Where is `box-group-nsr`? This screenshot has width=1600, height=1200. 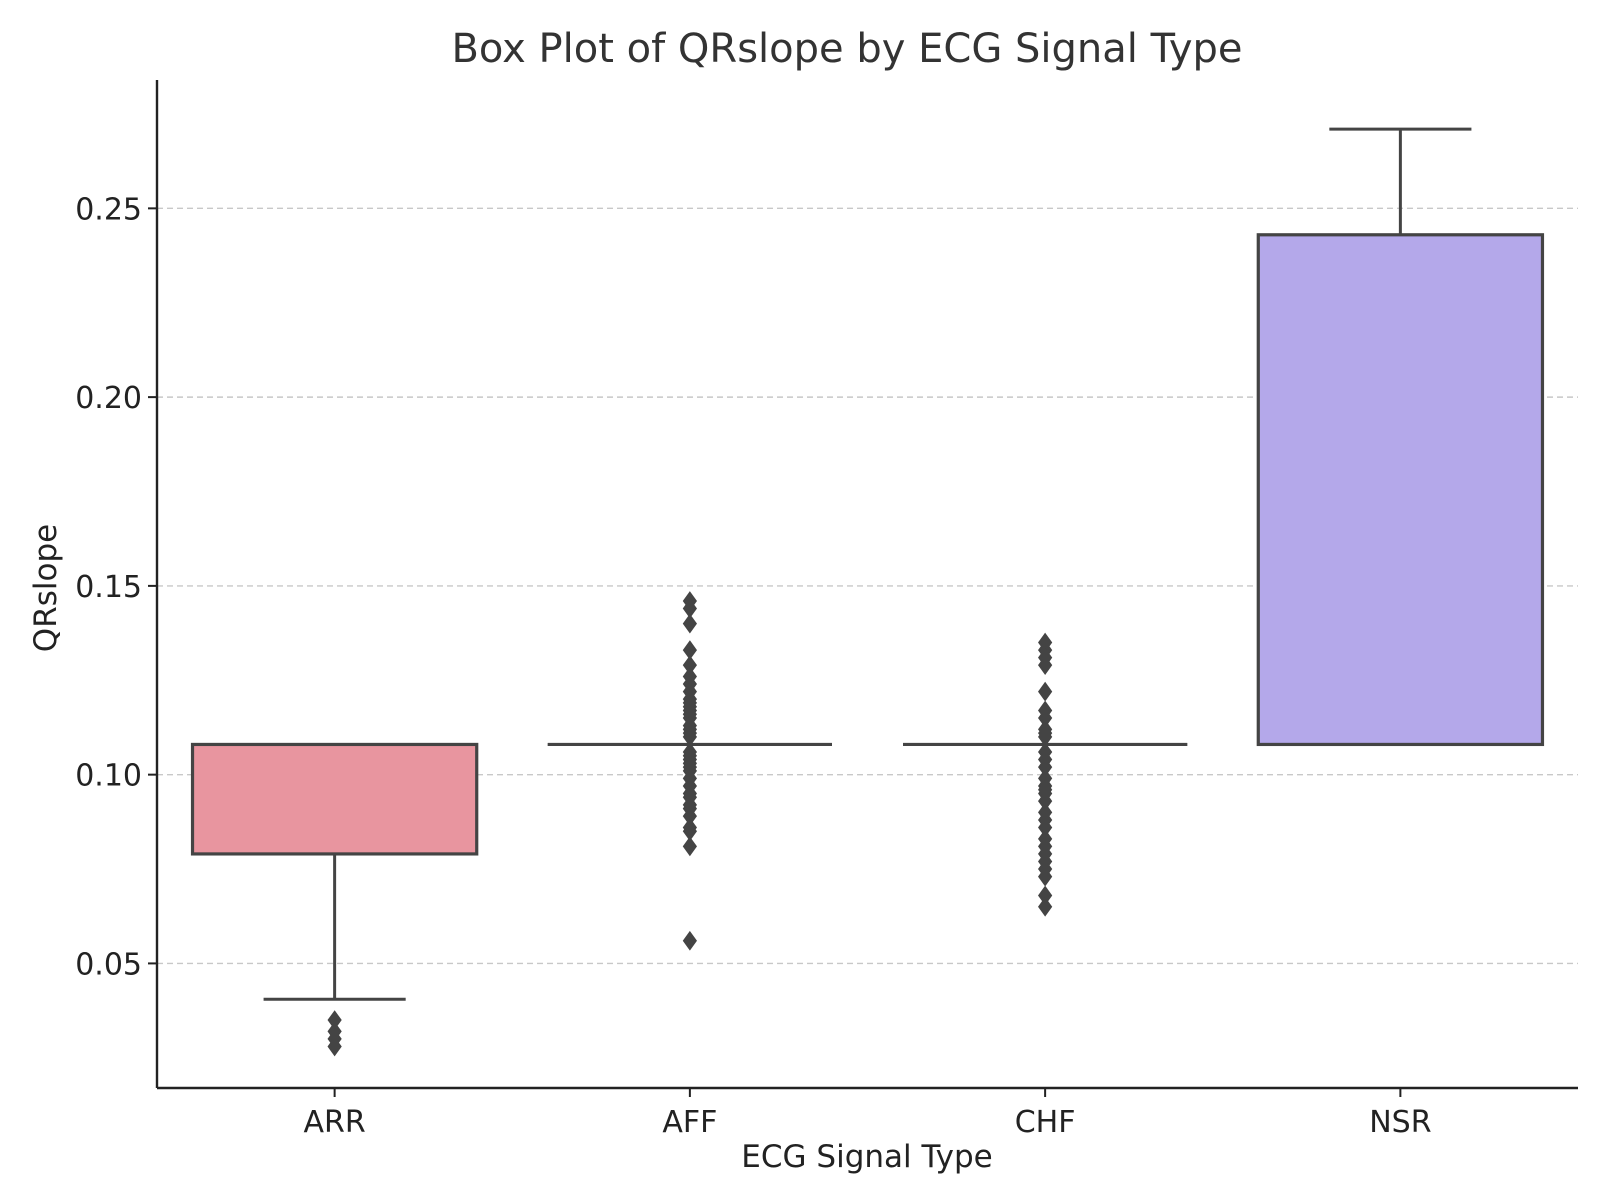
box-group-nsr is located at coordinates (1400, 437).